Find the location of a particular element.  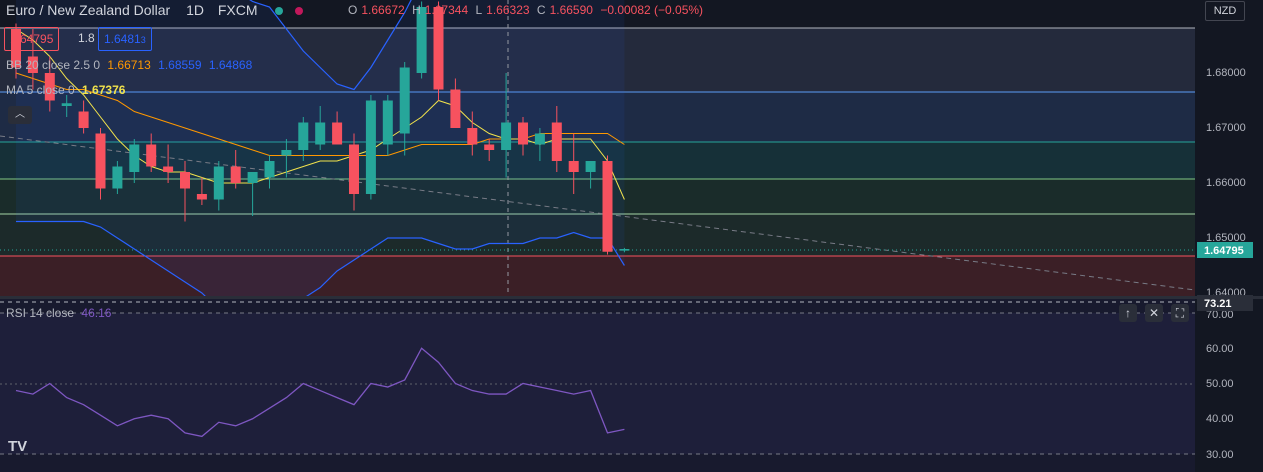

open-value: 1.66672 is located at coordinates (383, 10).